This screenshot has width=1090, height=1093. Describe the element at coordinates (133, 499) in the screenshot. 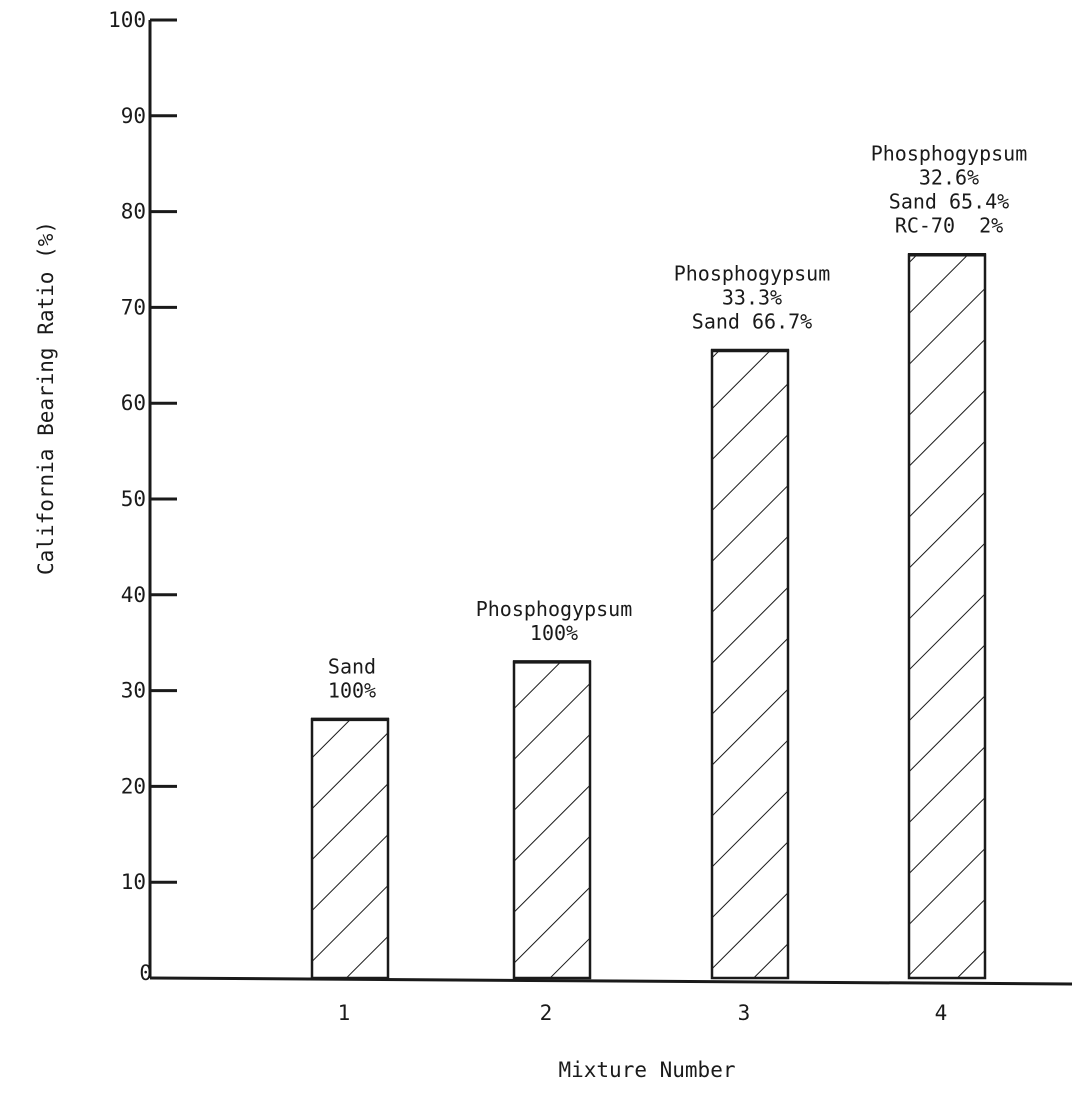

I see `y-tick-label: 50` at that location.